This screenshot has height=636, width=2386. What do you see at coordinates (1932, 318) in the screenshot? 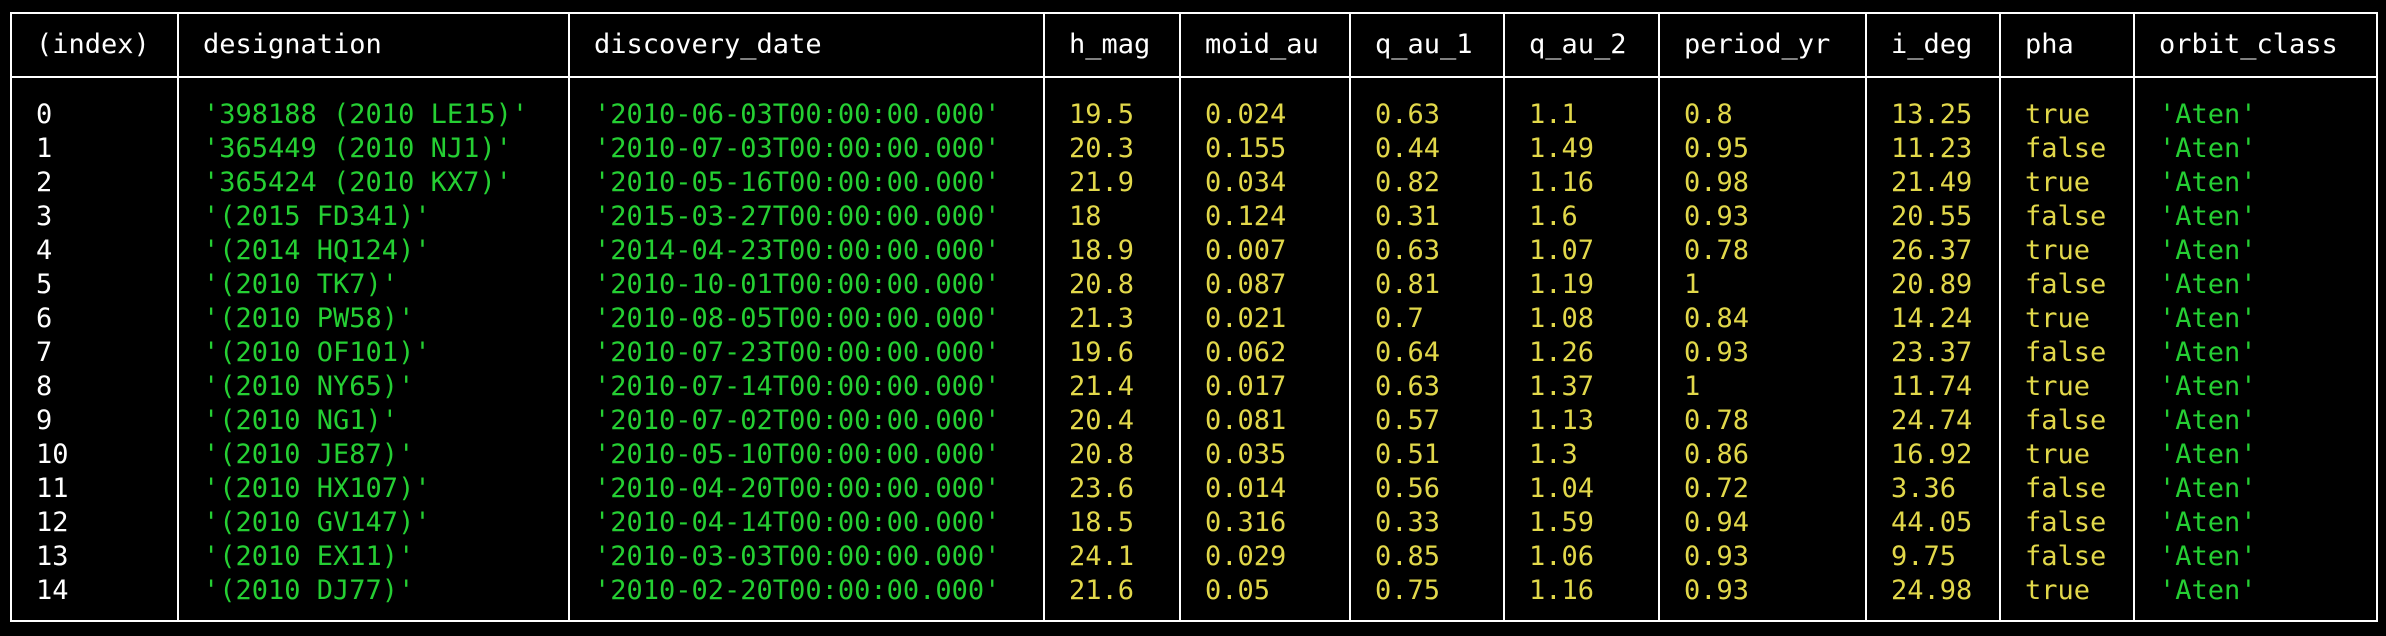
I see `cell-i-deg: 14.24` at bounding box center [1932, 318].